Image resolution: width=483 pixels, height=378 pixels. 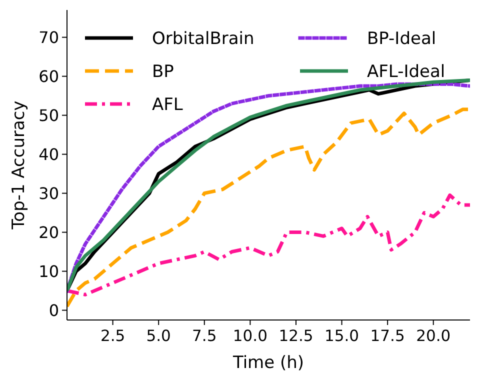 I want to click on x-tick-label: 7.5, so click(x=204, y=336).